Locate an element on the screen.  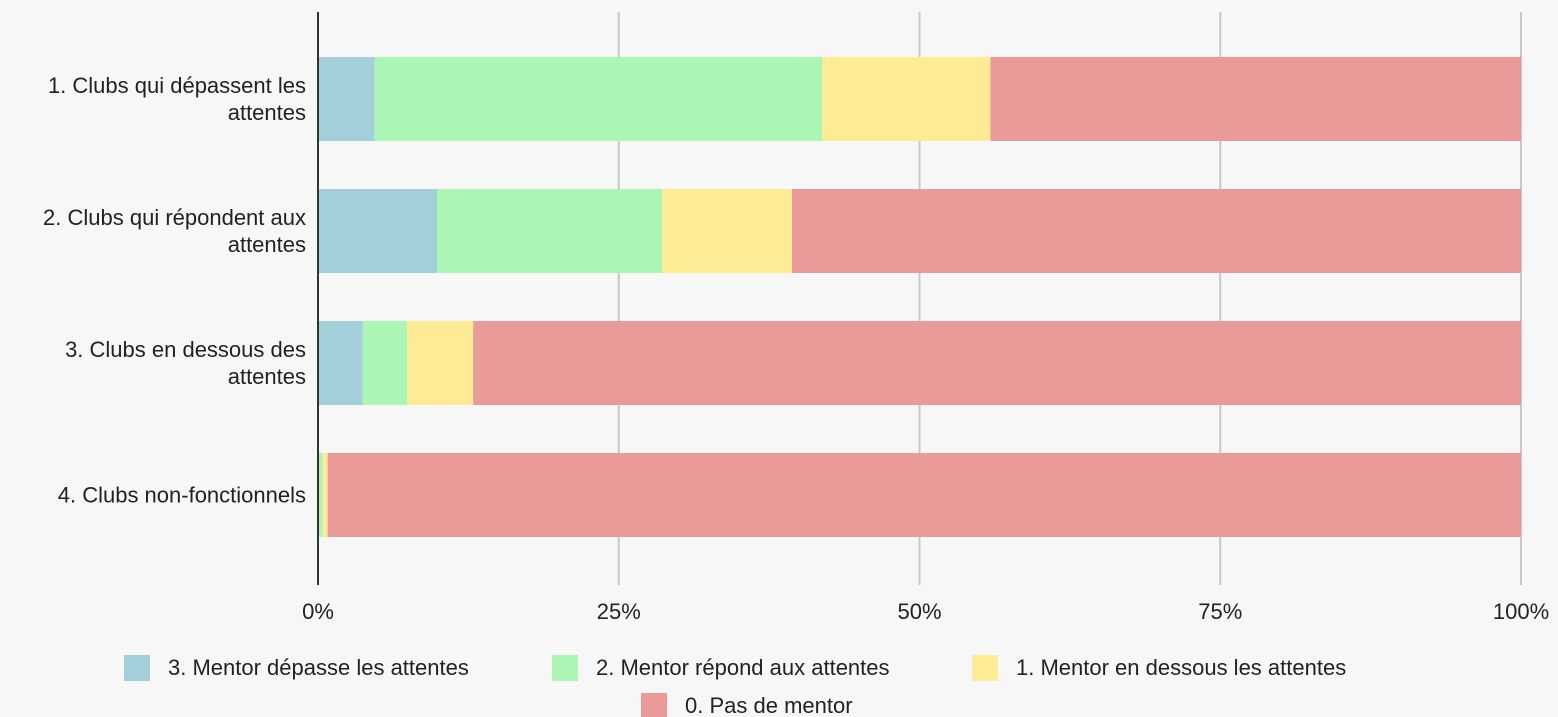
legend-label: 0. Pas de mentor is located at coordinates (769, 705).